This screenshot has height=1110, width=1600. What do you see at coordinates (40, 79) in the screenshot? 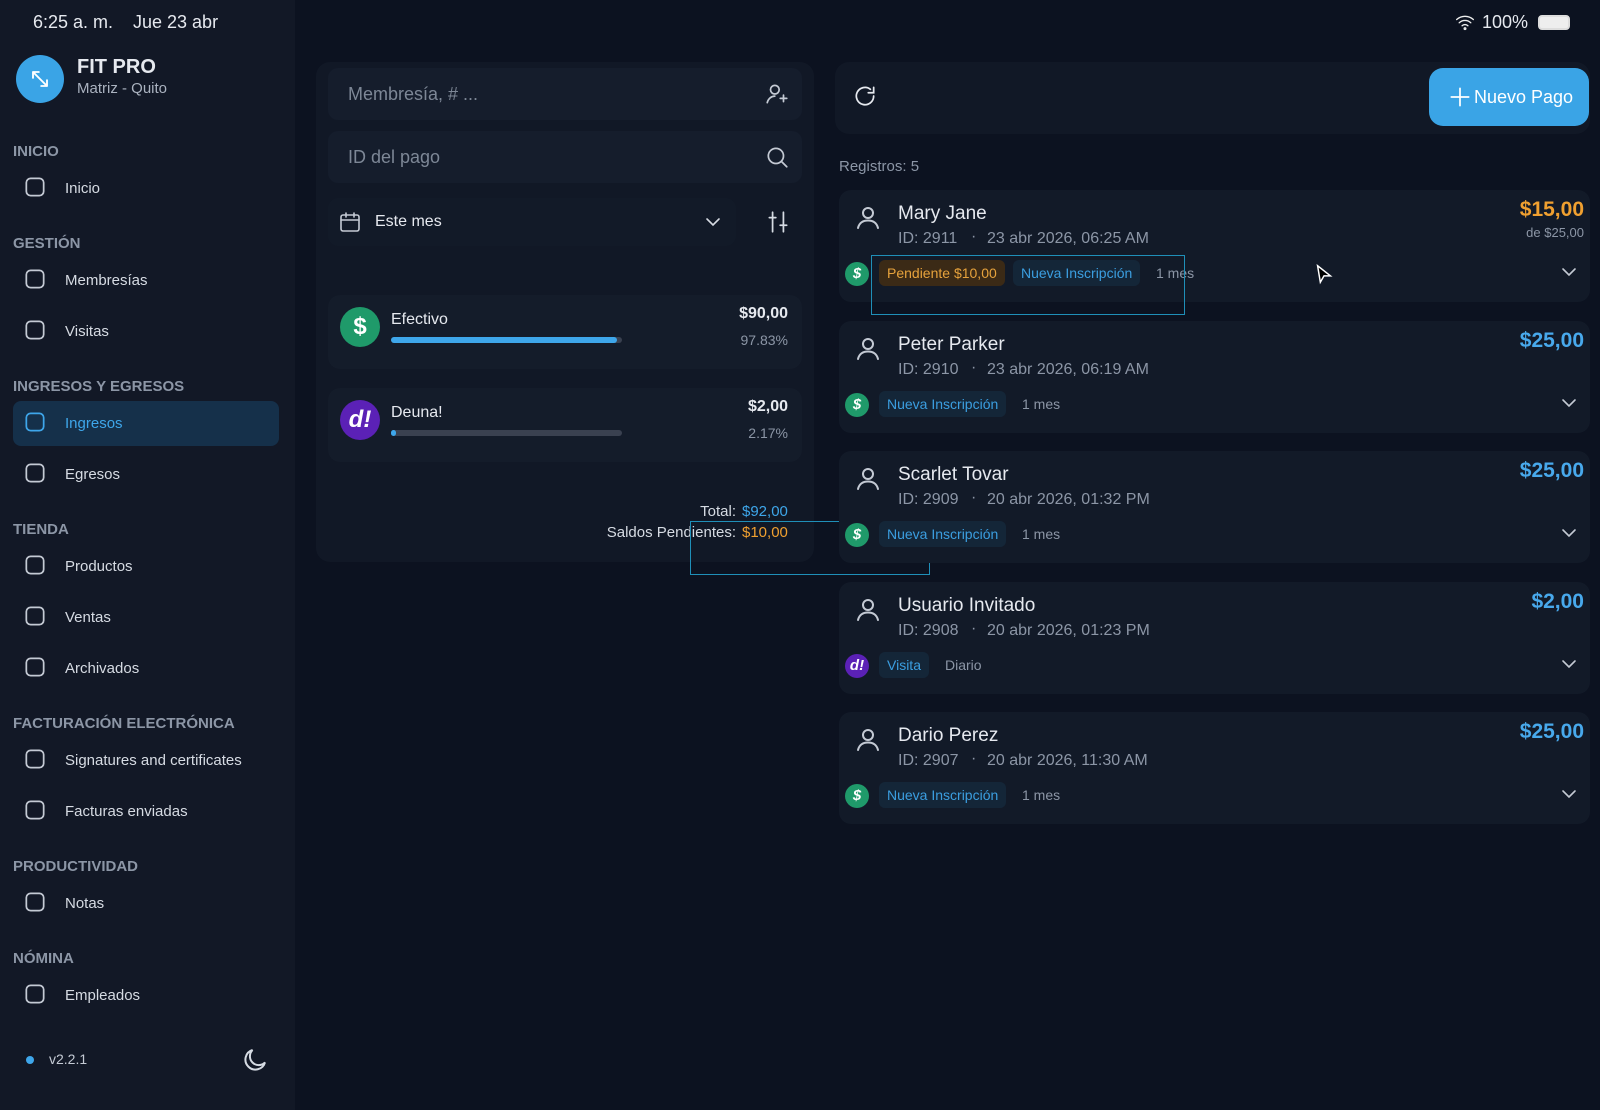
I see `logo-mark` at bounding box center [40, 79].